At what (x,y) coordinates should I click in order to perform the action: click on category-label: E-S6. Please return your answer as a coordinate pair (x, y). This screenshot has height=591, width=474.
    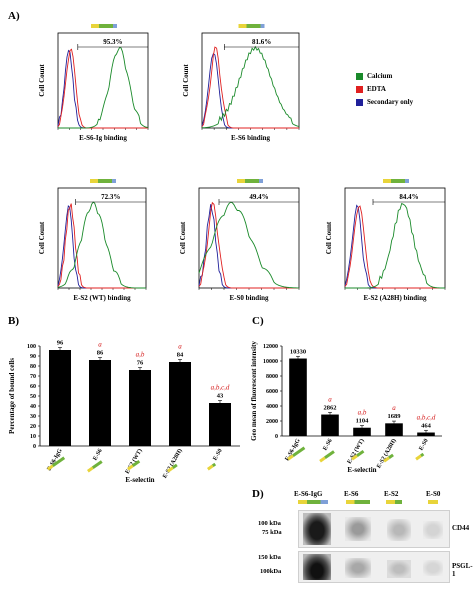
    Looking at the image, I should click on (327, 445).